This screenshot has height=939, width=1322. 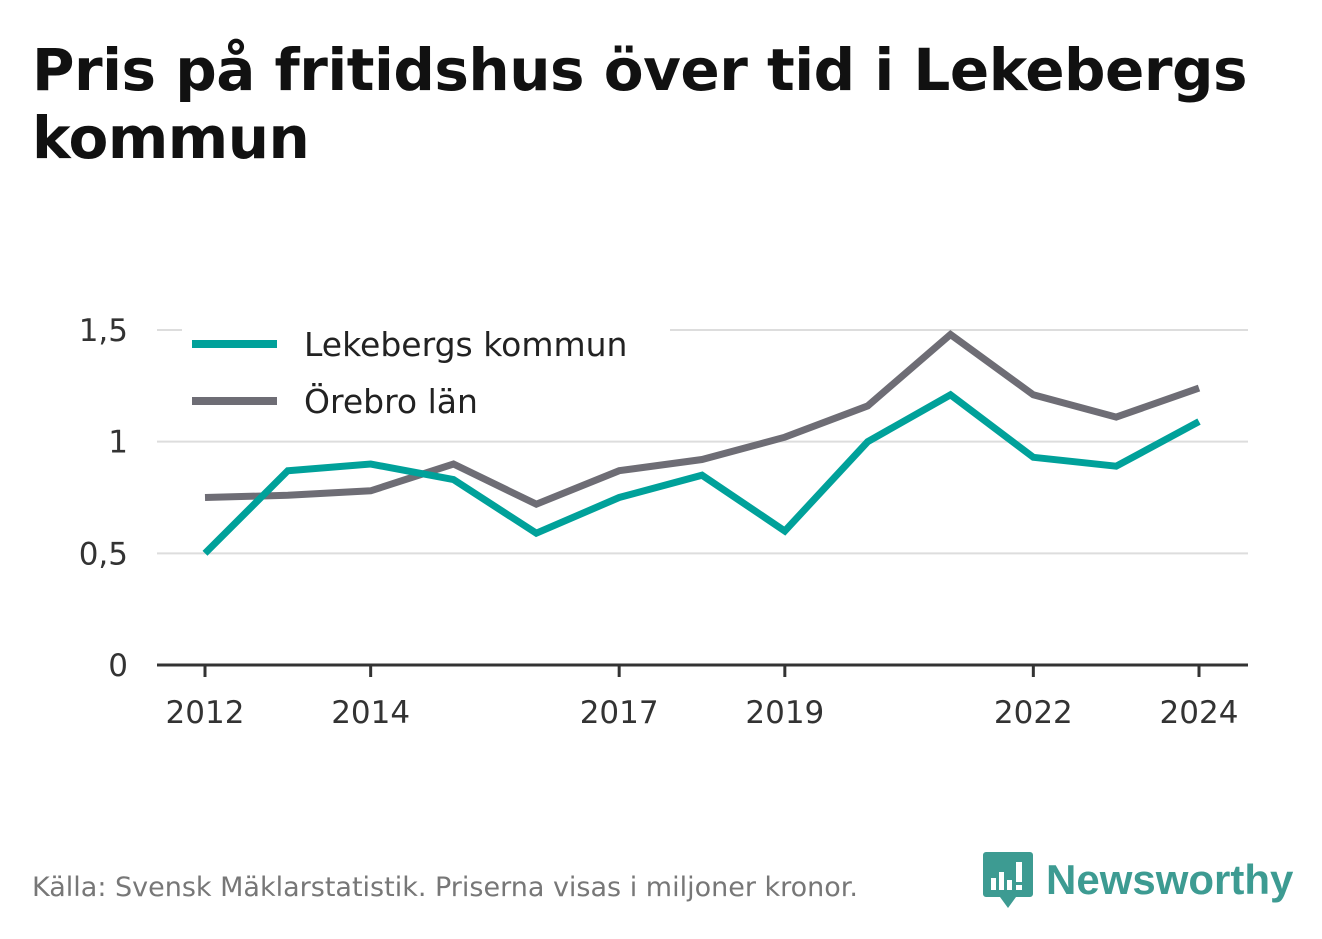 I want to click on x-tick-label: 2017, so click(x=619, y=713).